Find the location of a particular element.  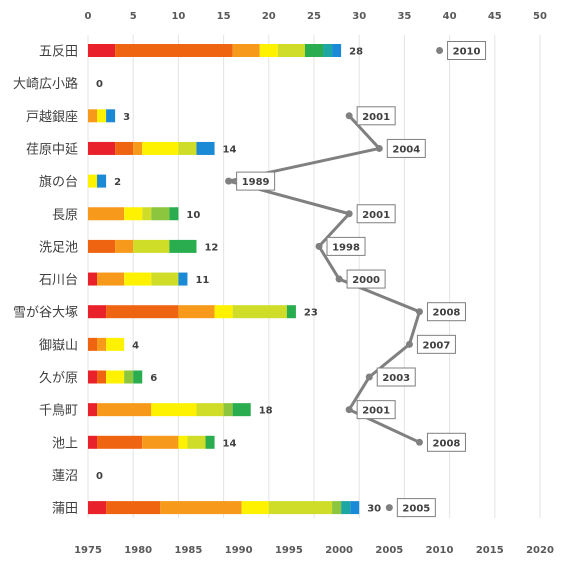

category-label: 久が原 is located at coordinates (58, 378).